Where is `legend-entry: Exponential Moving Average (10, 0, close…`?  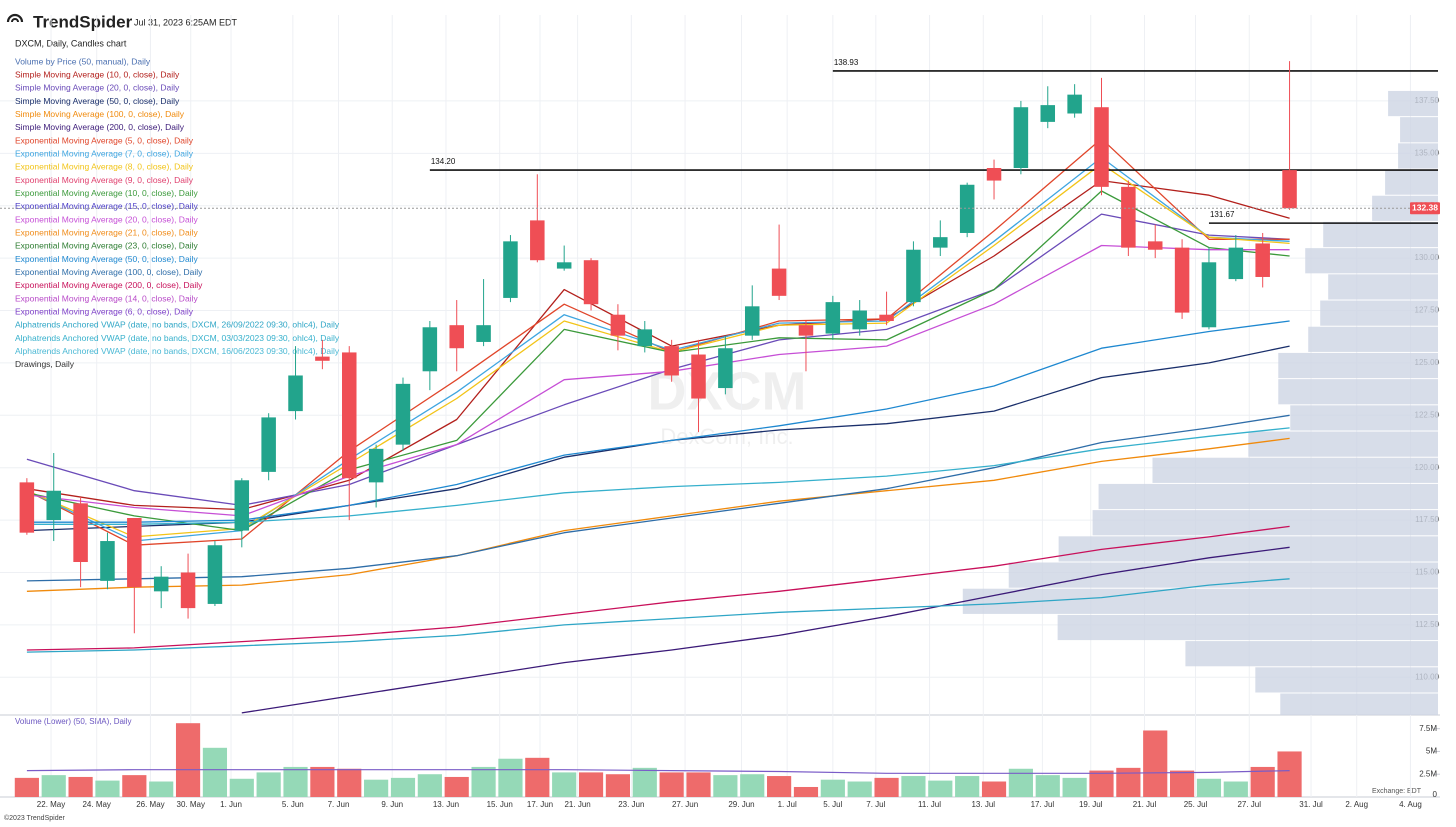 legend-entry: Exponential Moving Average (10, 0, close… is located at coordinates (106, 193).